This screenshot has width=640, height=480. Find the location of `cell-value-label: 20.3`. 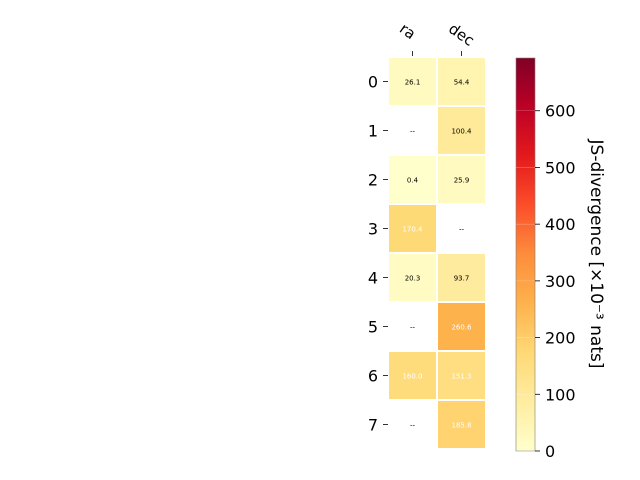

cell-value-label: 20.3 is located at coordinates (413, 279).